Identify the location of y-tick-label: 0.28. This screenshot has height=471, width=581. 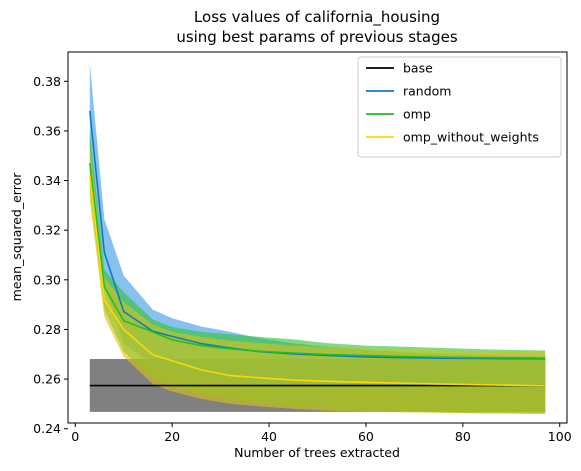
(47, 329).